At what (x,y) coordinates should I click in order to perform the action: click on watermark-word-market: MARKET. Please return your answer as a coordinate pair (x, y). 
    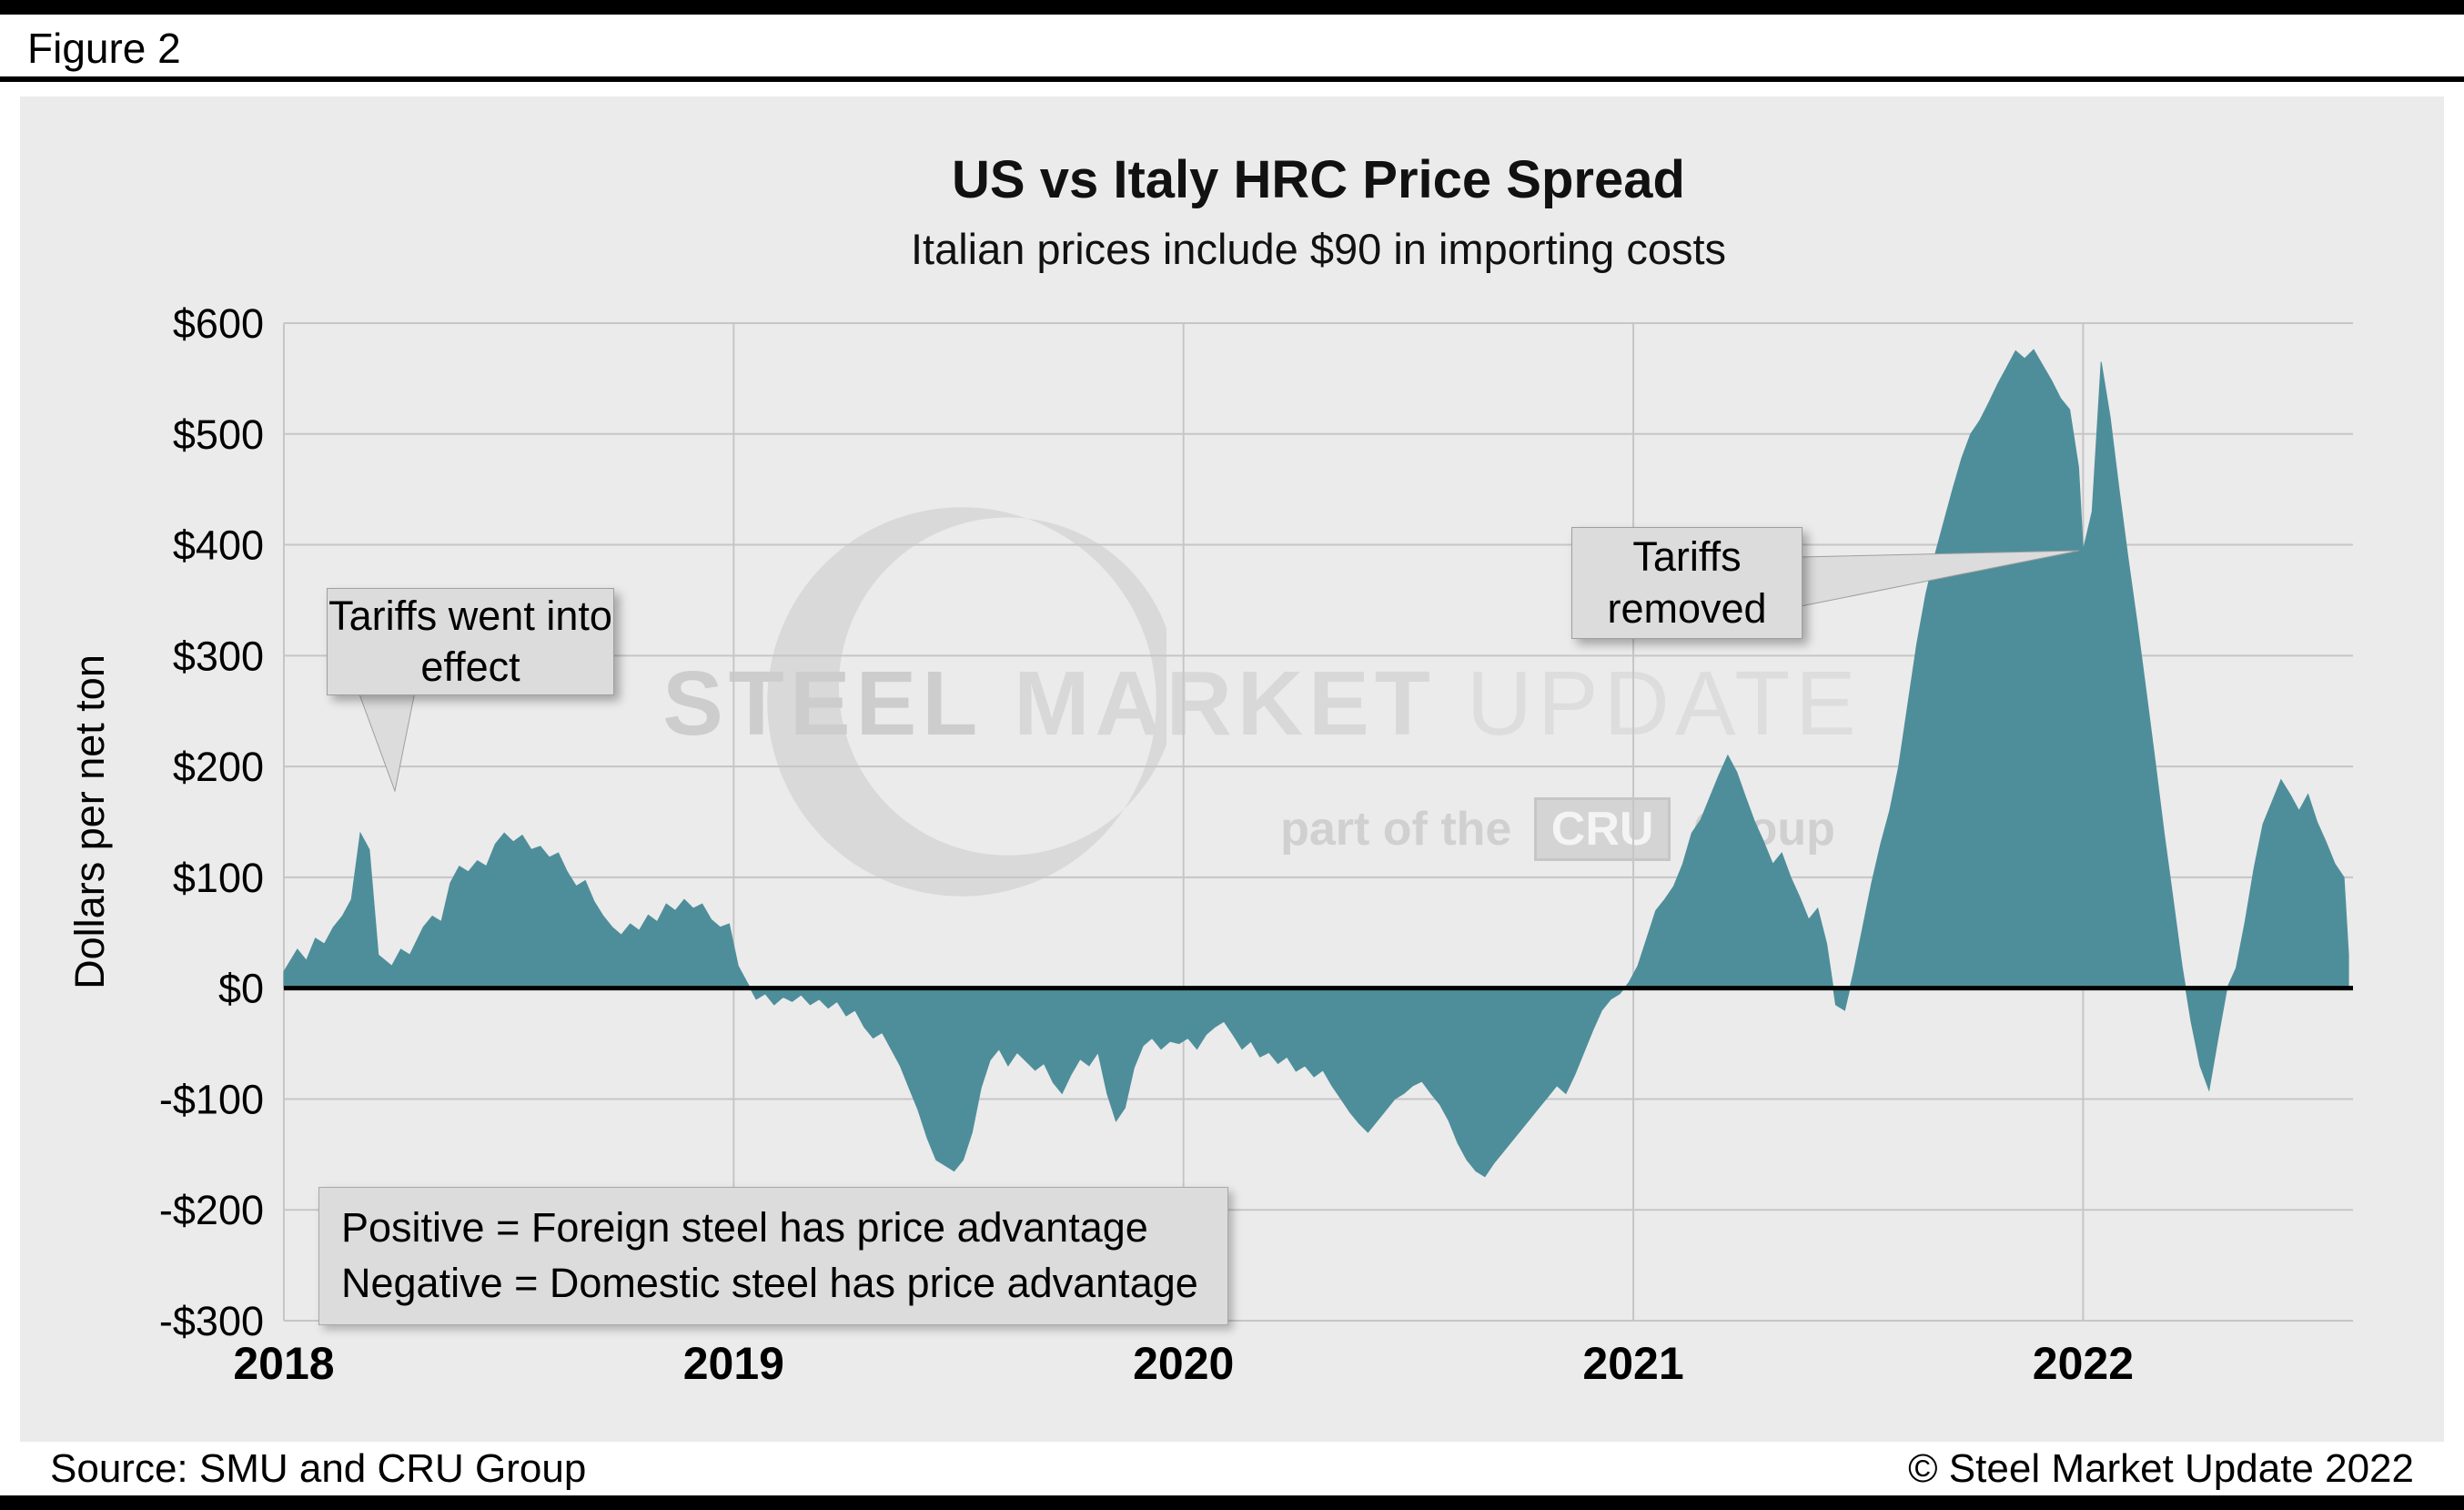
    Looking at the image, I should click on (1225, 704).